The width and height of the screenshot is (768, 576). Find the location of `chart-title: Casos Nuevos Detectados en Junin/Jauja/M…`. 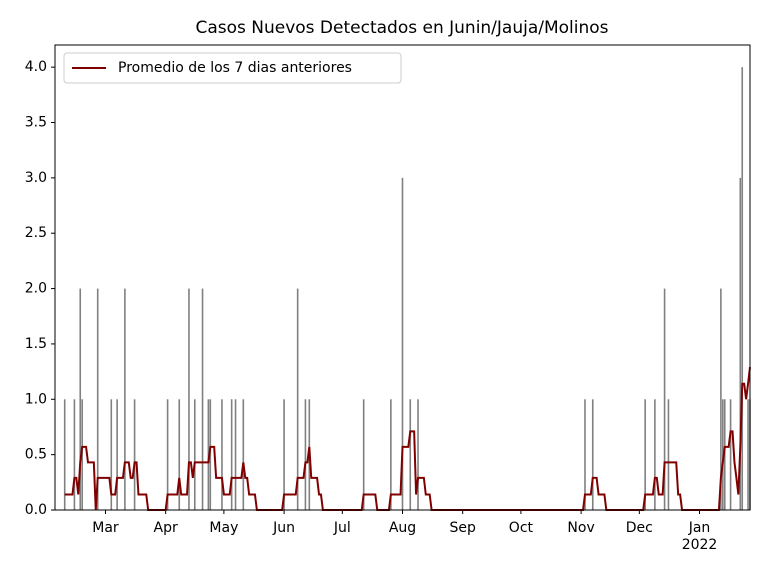

chart-title: Casos Nuevos Detectados en Junin/Jauja/M… is located at coordinates (401, 28).